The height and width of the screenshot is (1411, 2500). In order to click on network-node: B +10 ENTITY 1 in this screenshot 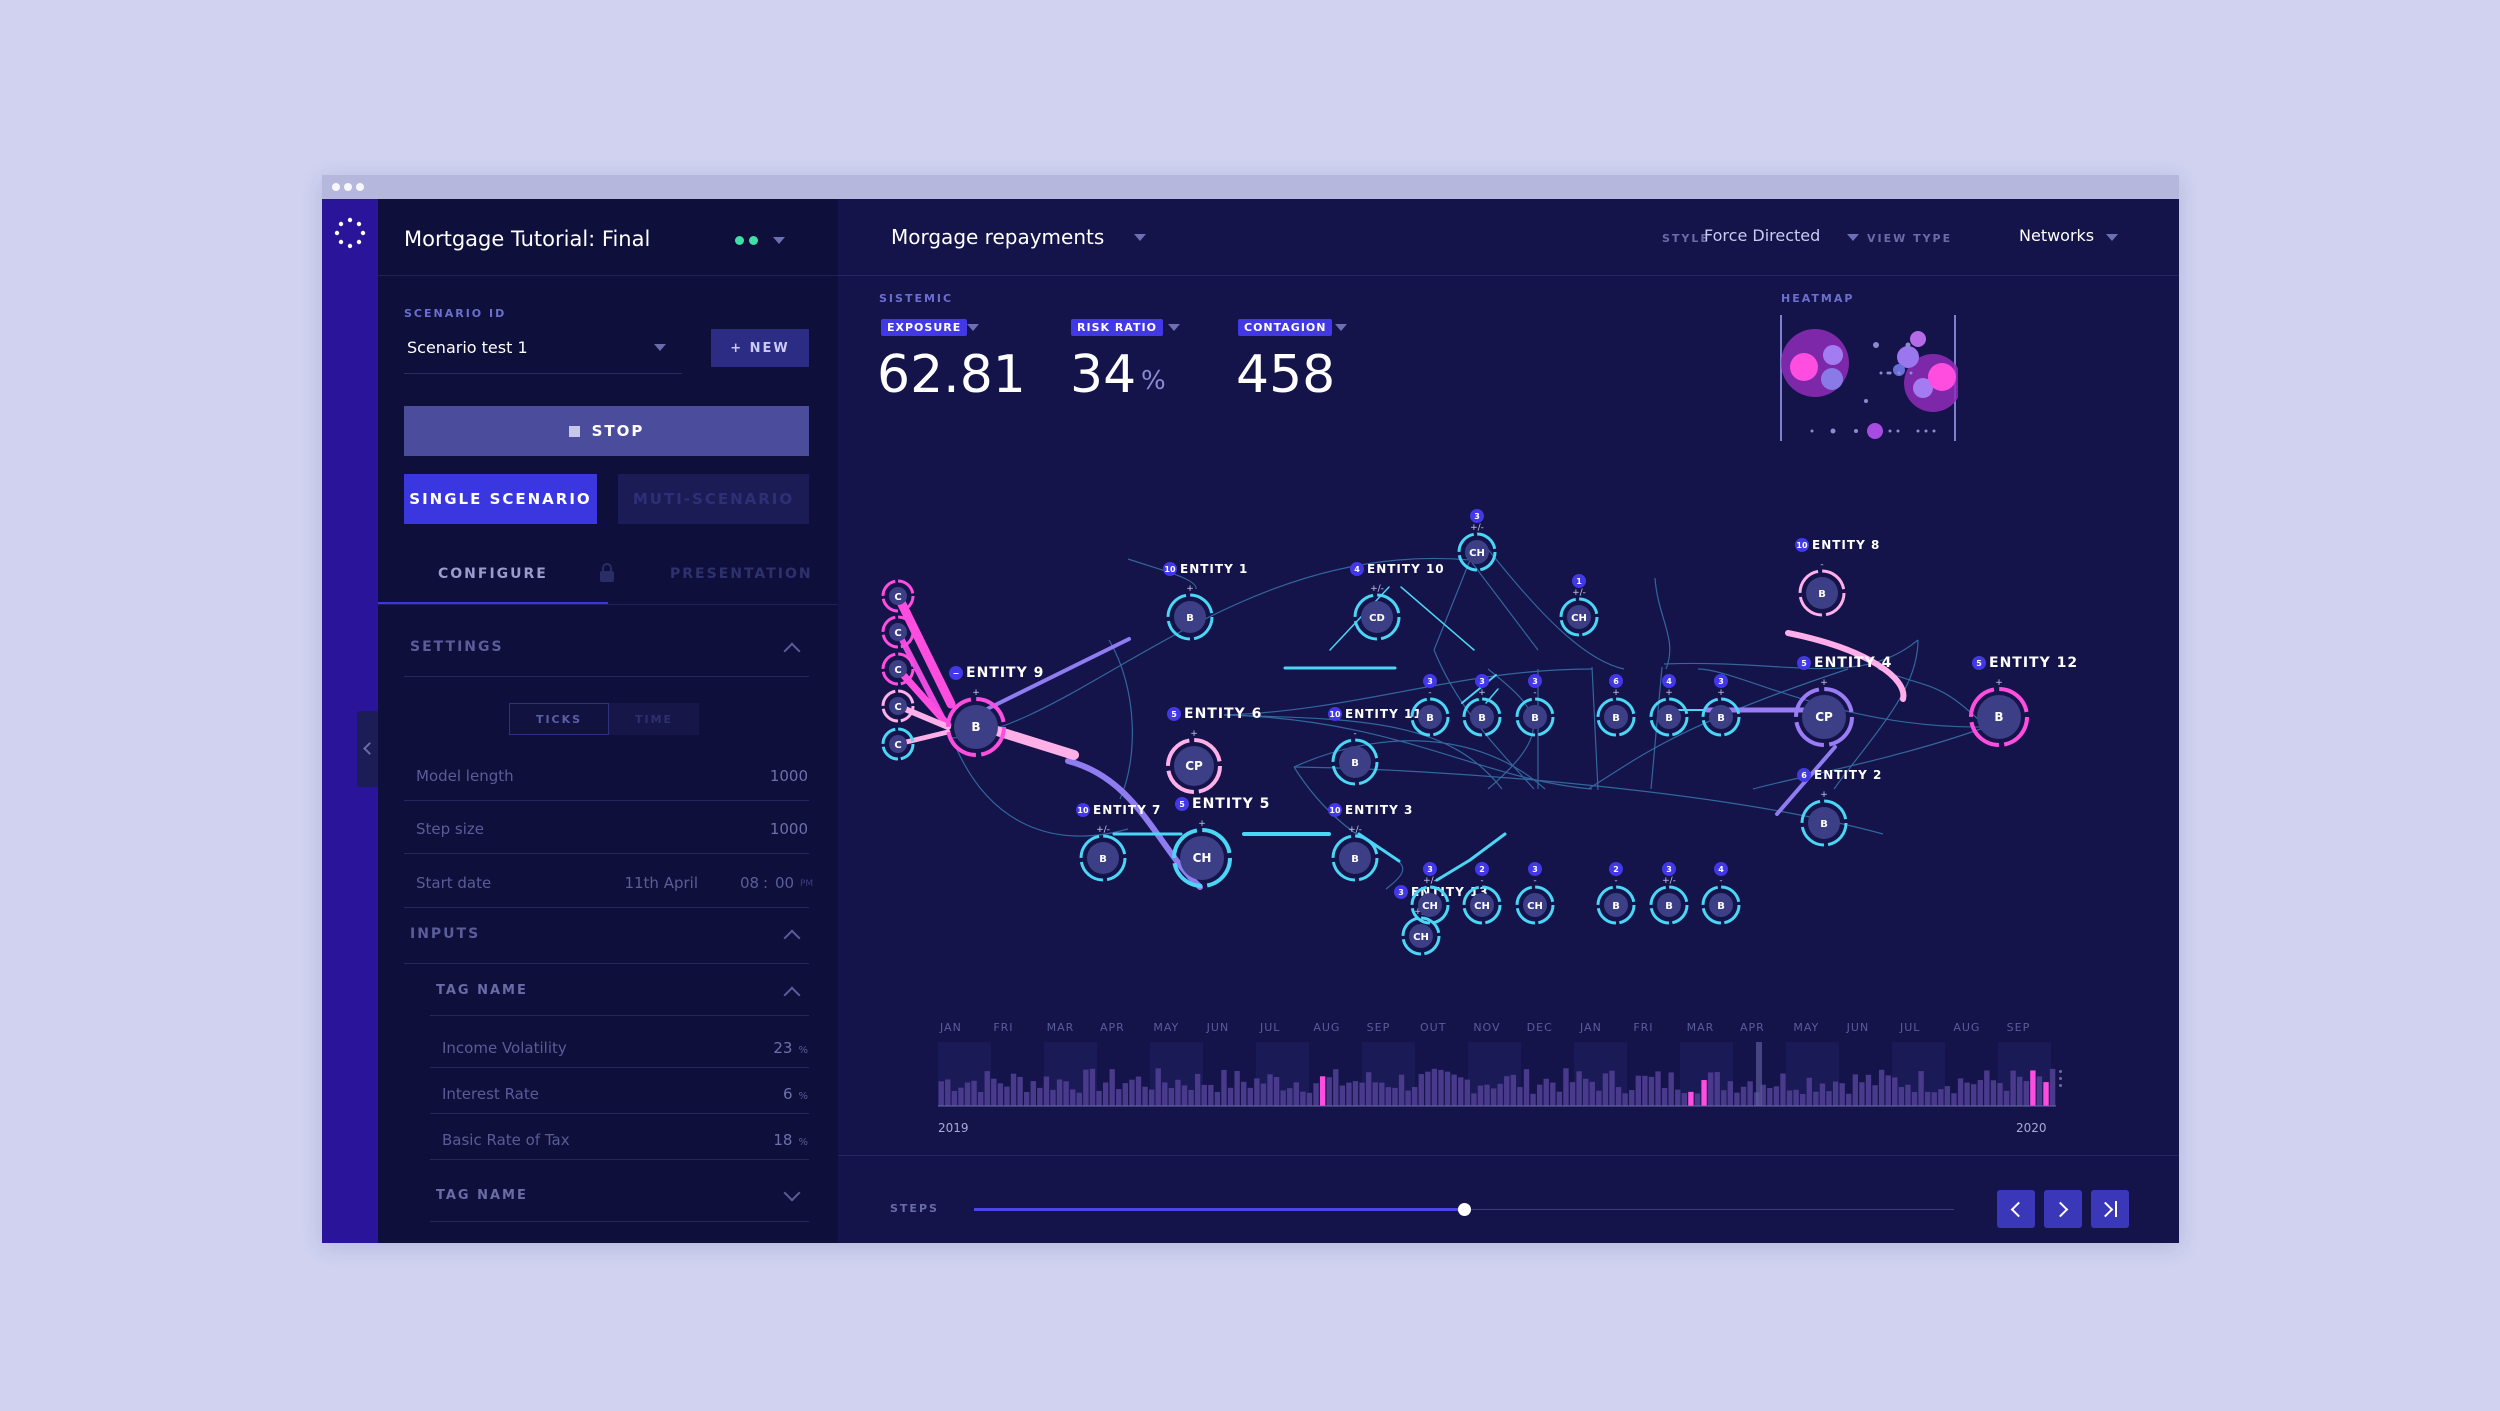, I will do `click(1205, 601)`.